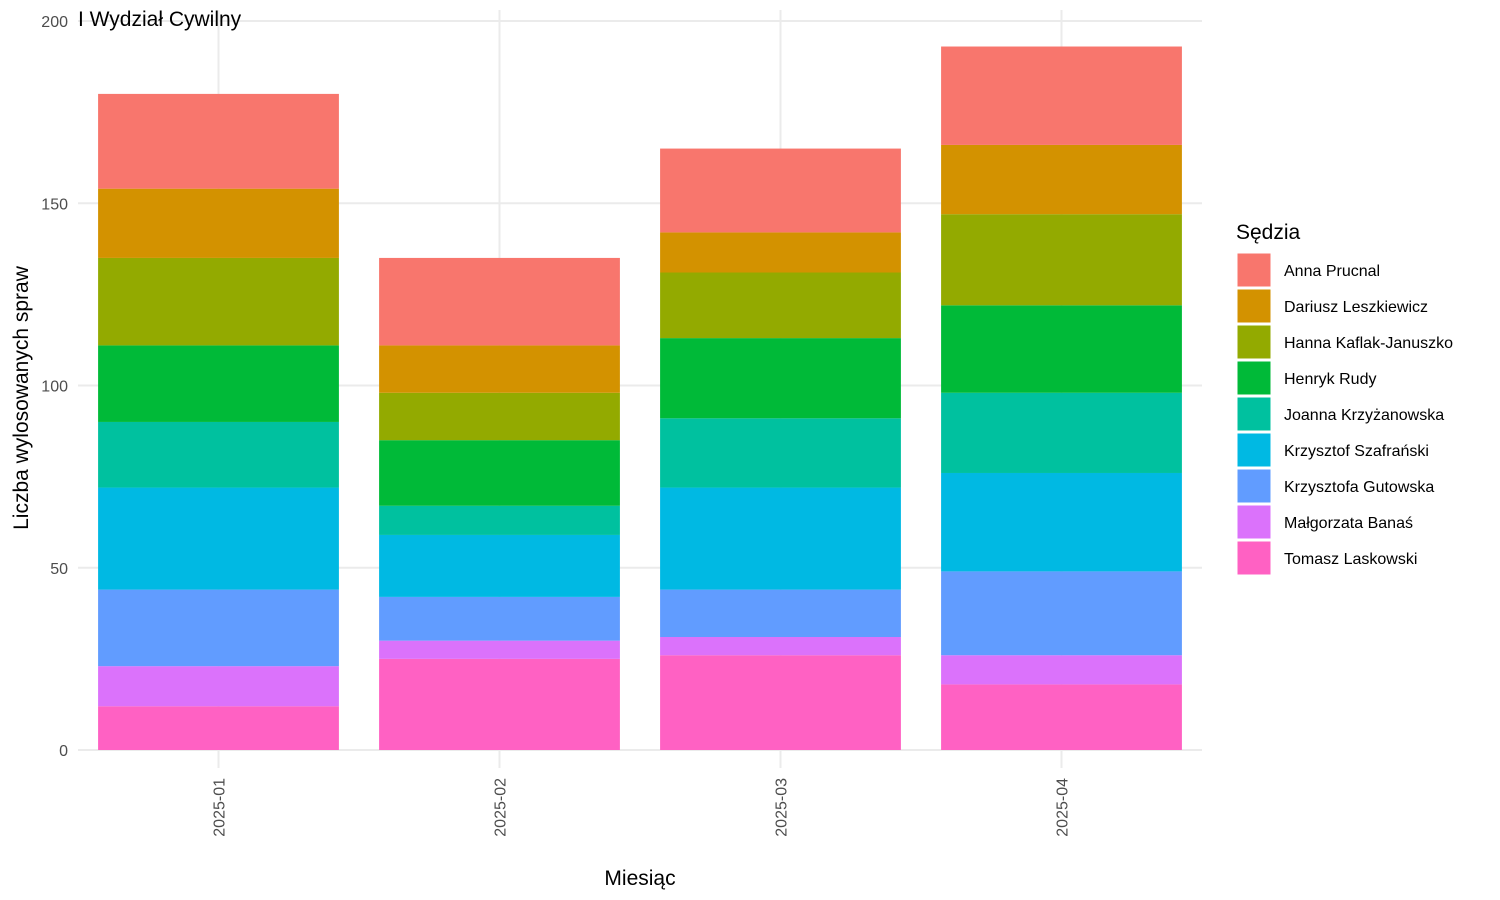 This screenshot has height=900, width=1500. I want to click on legend-label: Dariusz Leszkiewicz, so click(1356, 307).